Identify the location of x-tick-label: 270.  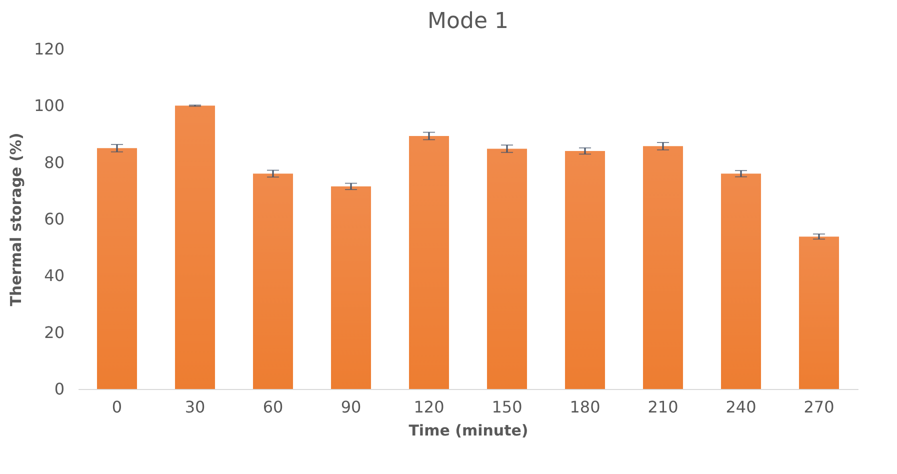
(819, 407).